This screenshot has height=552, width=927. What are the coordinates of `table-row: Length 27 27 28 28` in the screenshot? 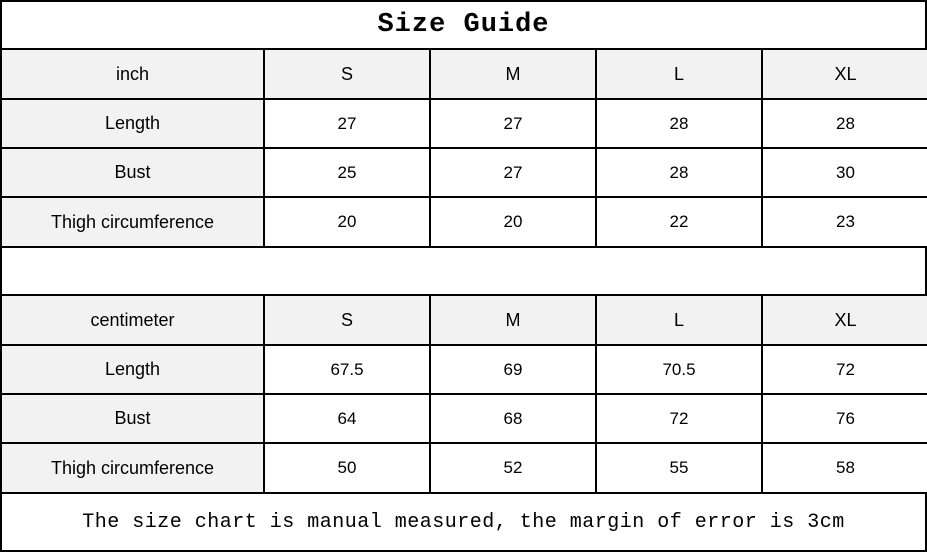 It's located at (464, 123).